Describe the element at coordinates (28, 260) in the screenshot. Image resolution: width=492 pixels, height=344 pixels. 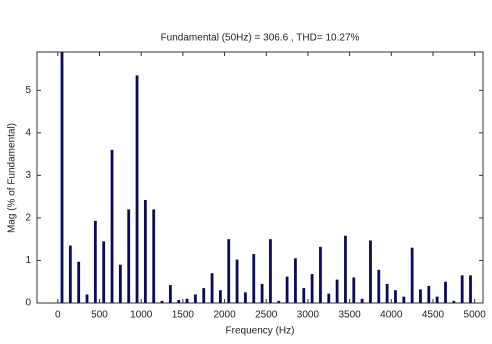
I see `y-tick-label: 1` at that location.